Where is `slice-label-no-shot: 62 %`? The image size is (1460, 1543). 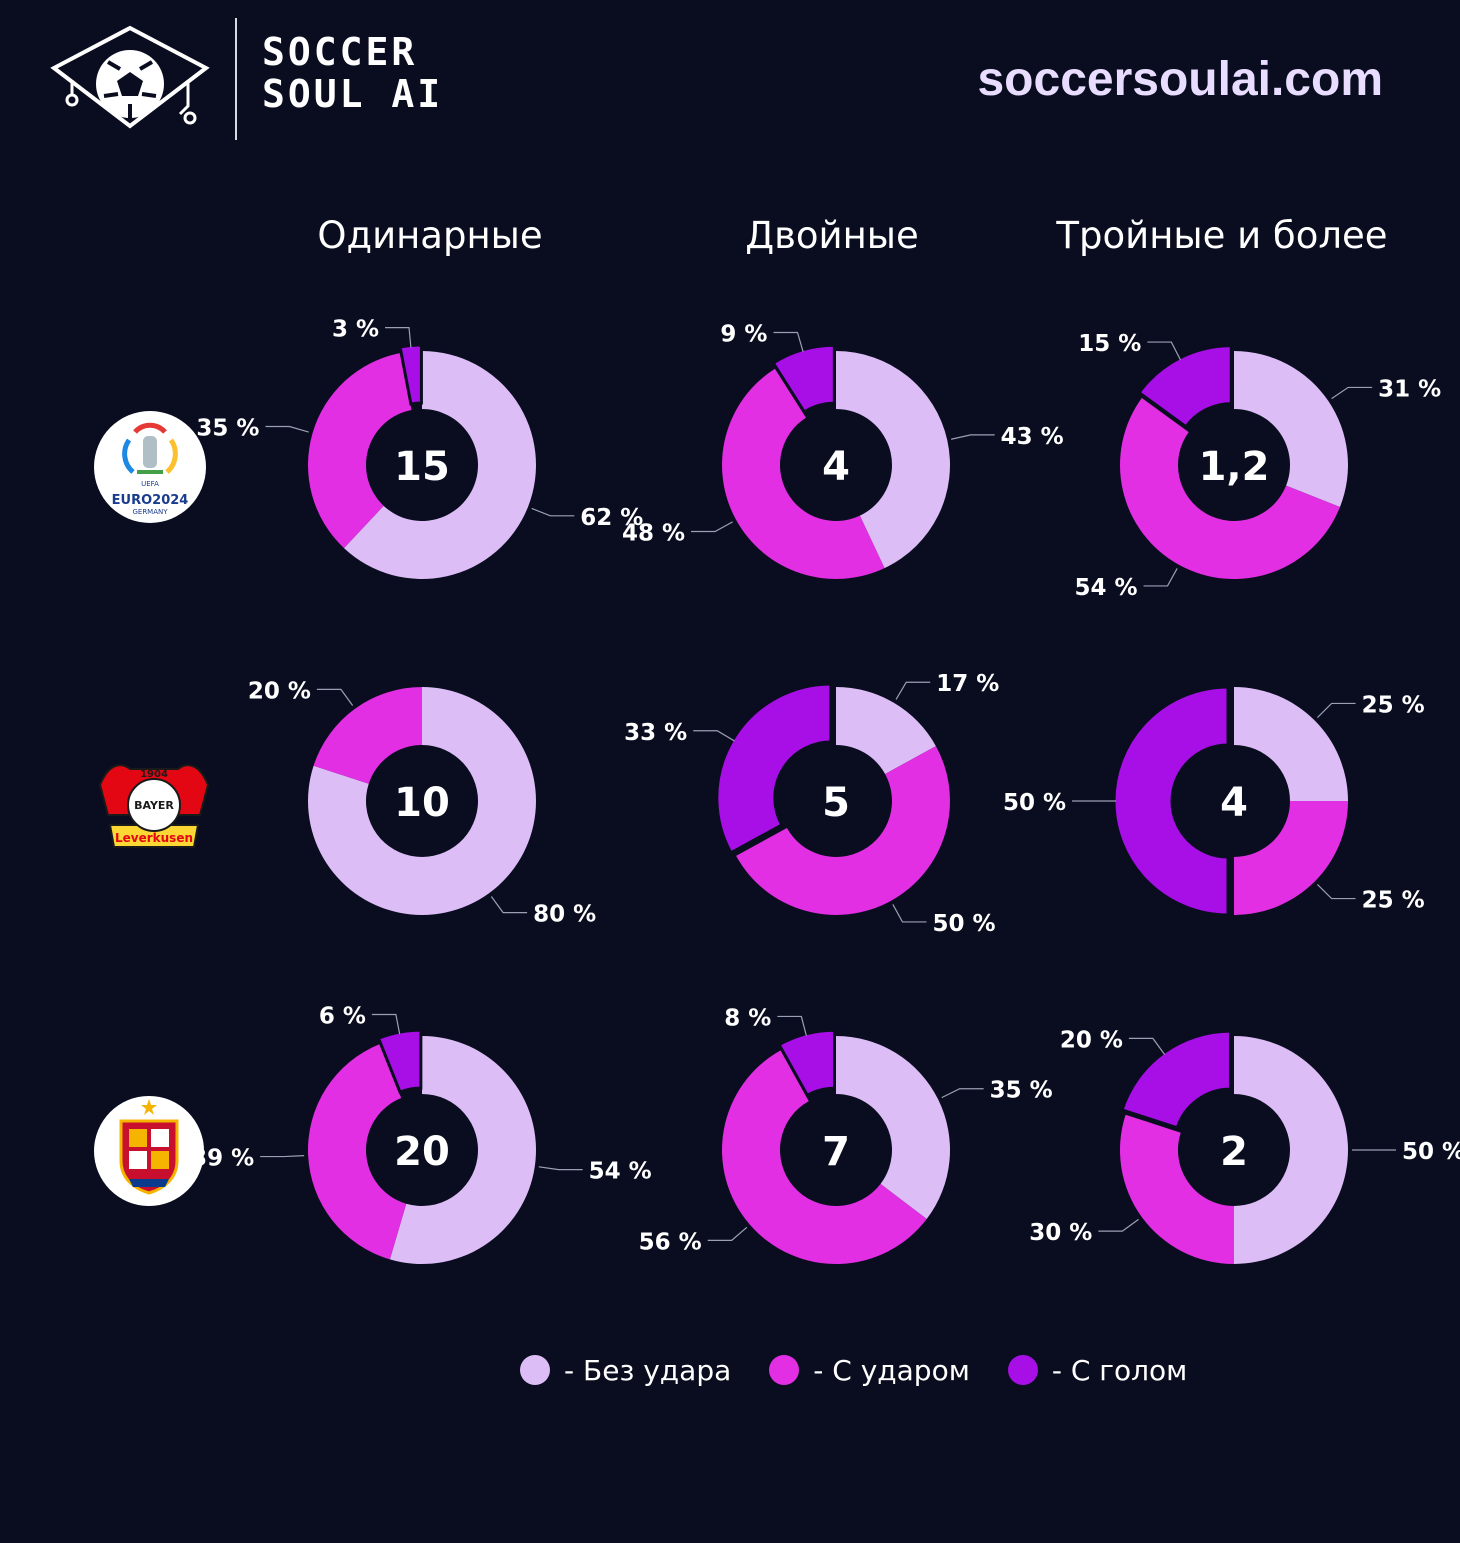 slice-label-no-shot: 62 % is located at coordinates (611, 518).